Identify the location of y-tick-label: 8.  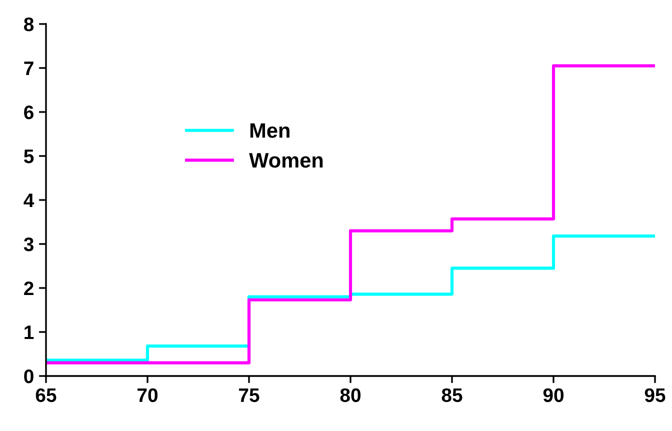
(29, 24).